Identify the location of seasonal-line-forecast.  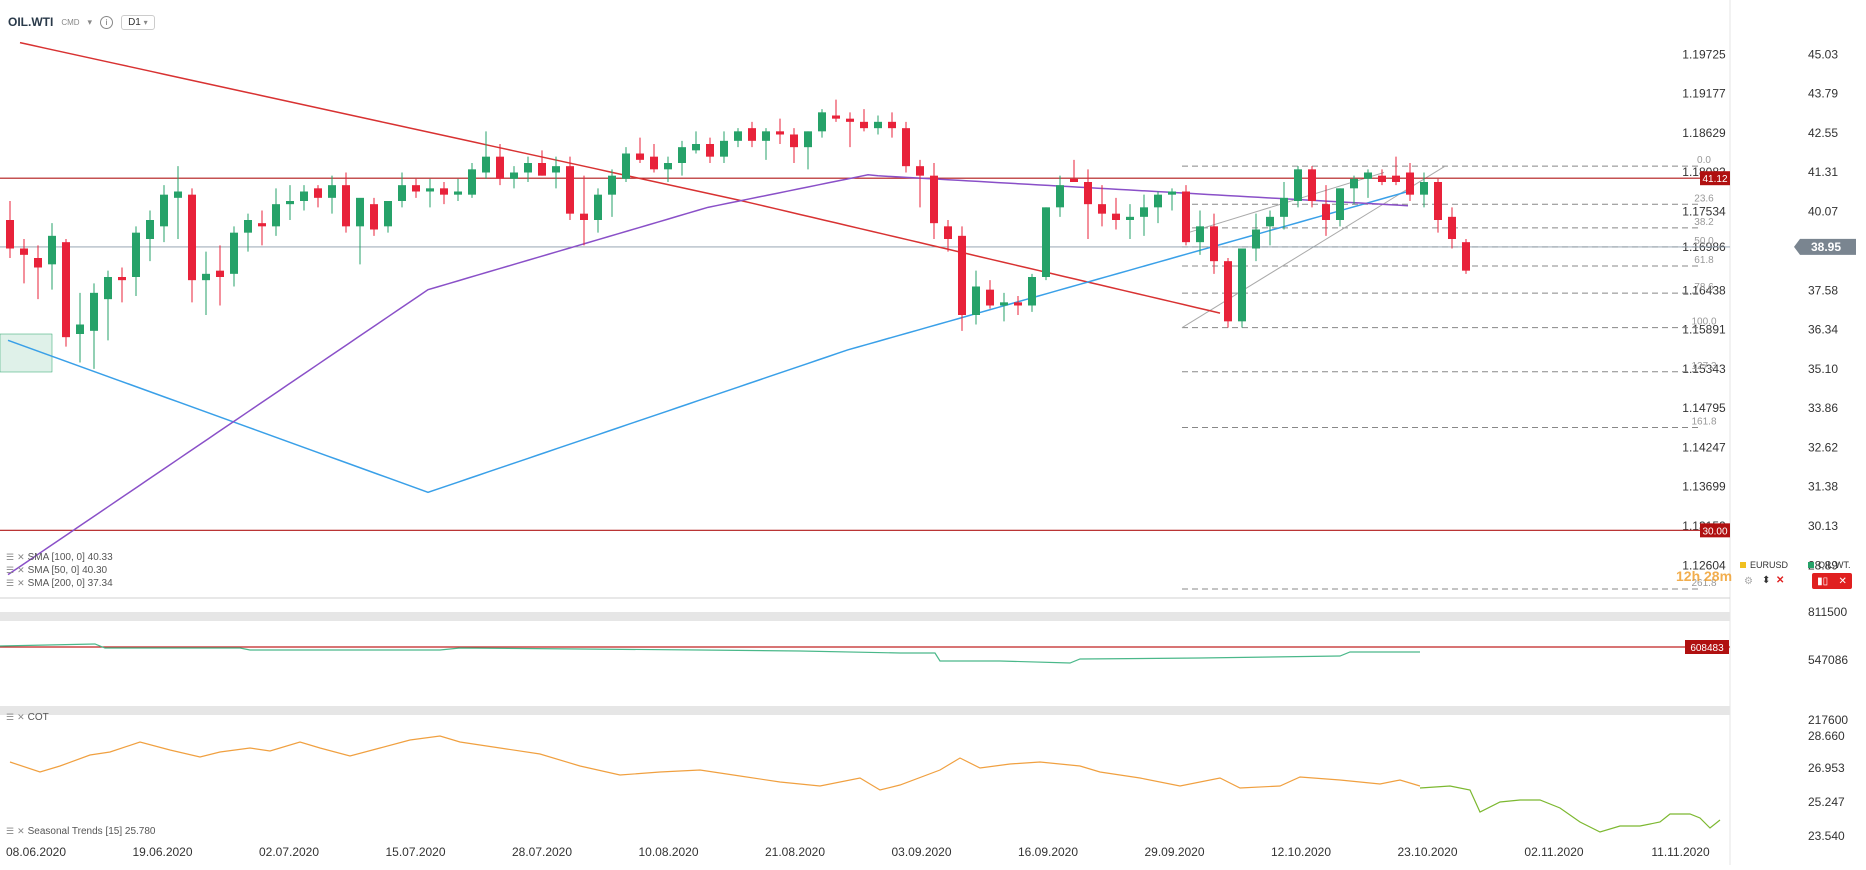
(1570, 809).